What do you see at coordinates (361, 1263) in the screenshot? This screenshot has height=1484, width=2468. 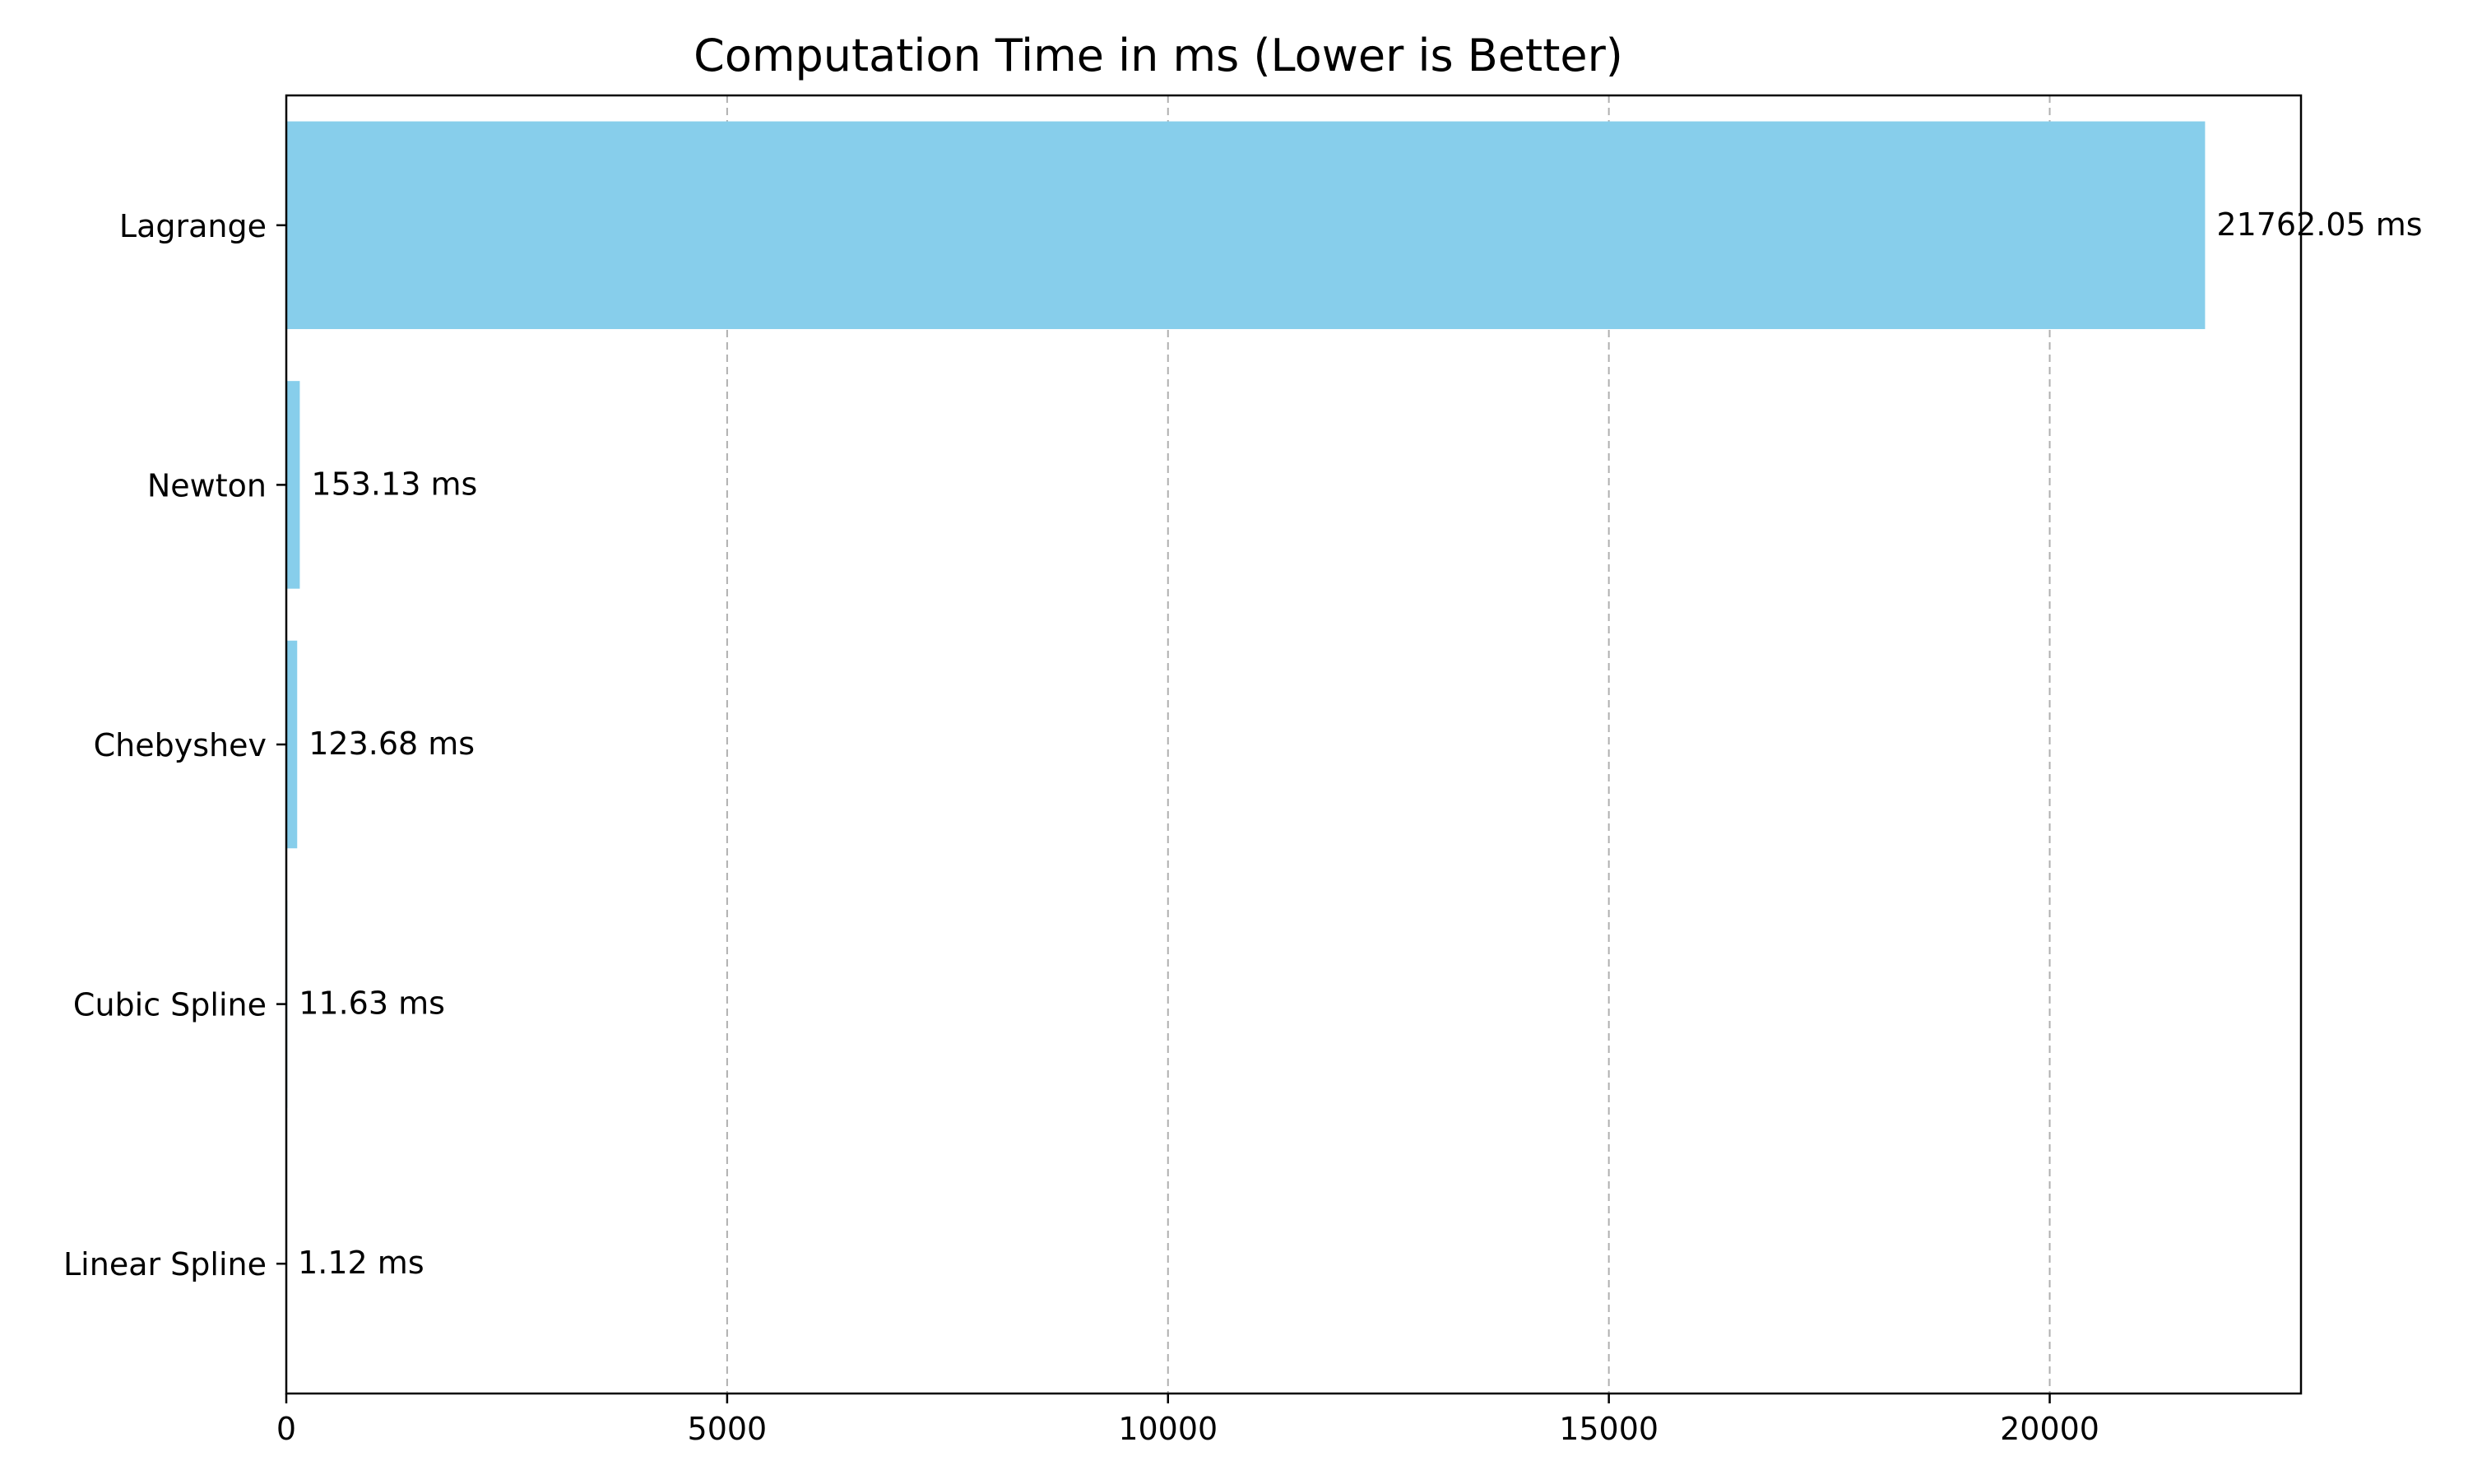 I see `data-label-4: 1.12 ms` at bounding box center [361, 1263].